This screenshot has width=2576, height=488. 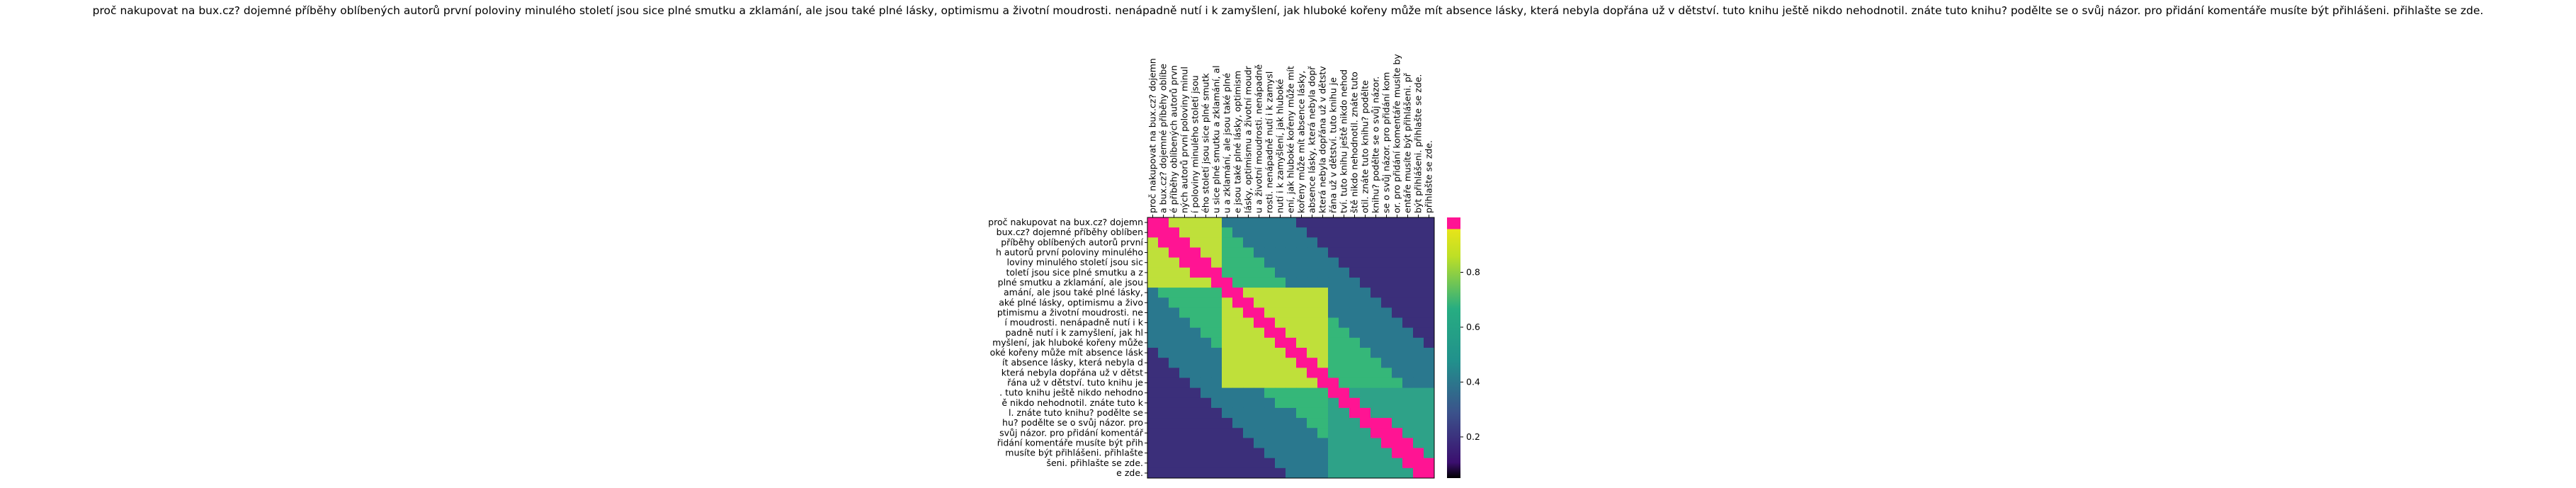 I want to click on col-tick-label: entáře musíte být přihlášeni. př, so click(x=1407, y=142).